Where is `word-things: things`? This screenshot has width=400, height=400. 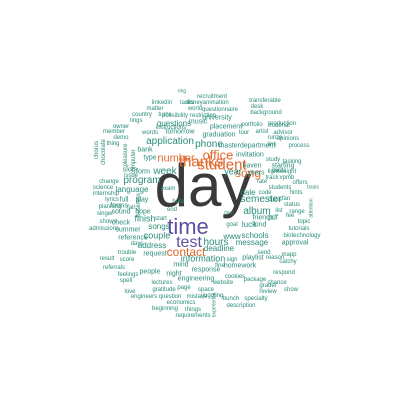 word-things: things is located at coordinates (193, 310).